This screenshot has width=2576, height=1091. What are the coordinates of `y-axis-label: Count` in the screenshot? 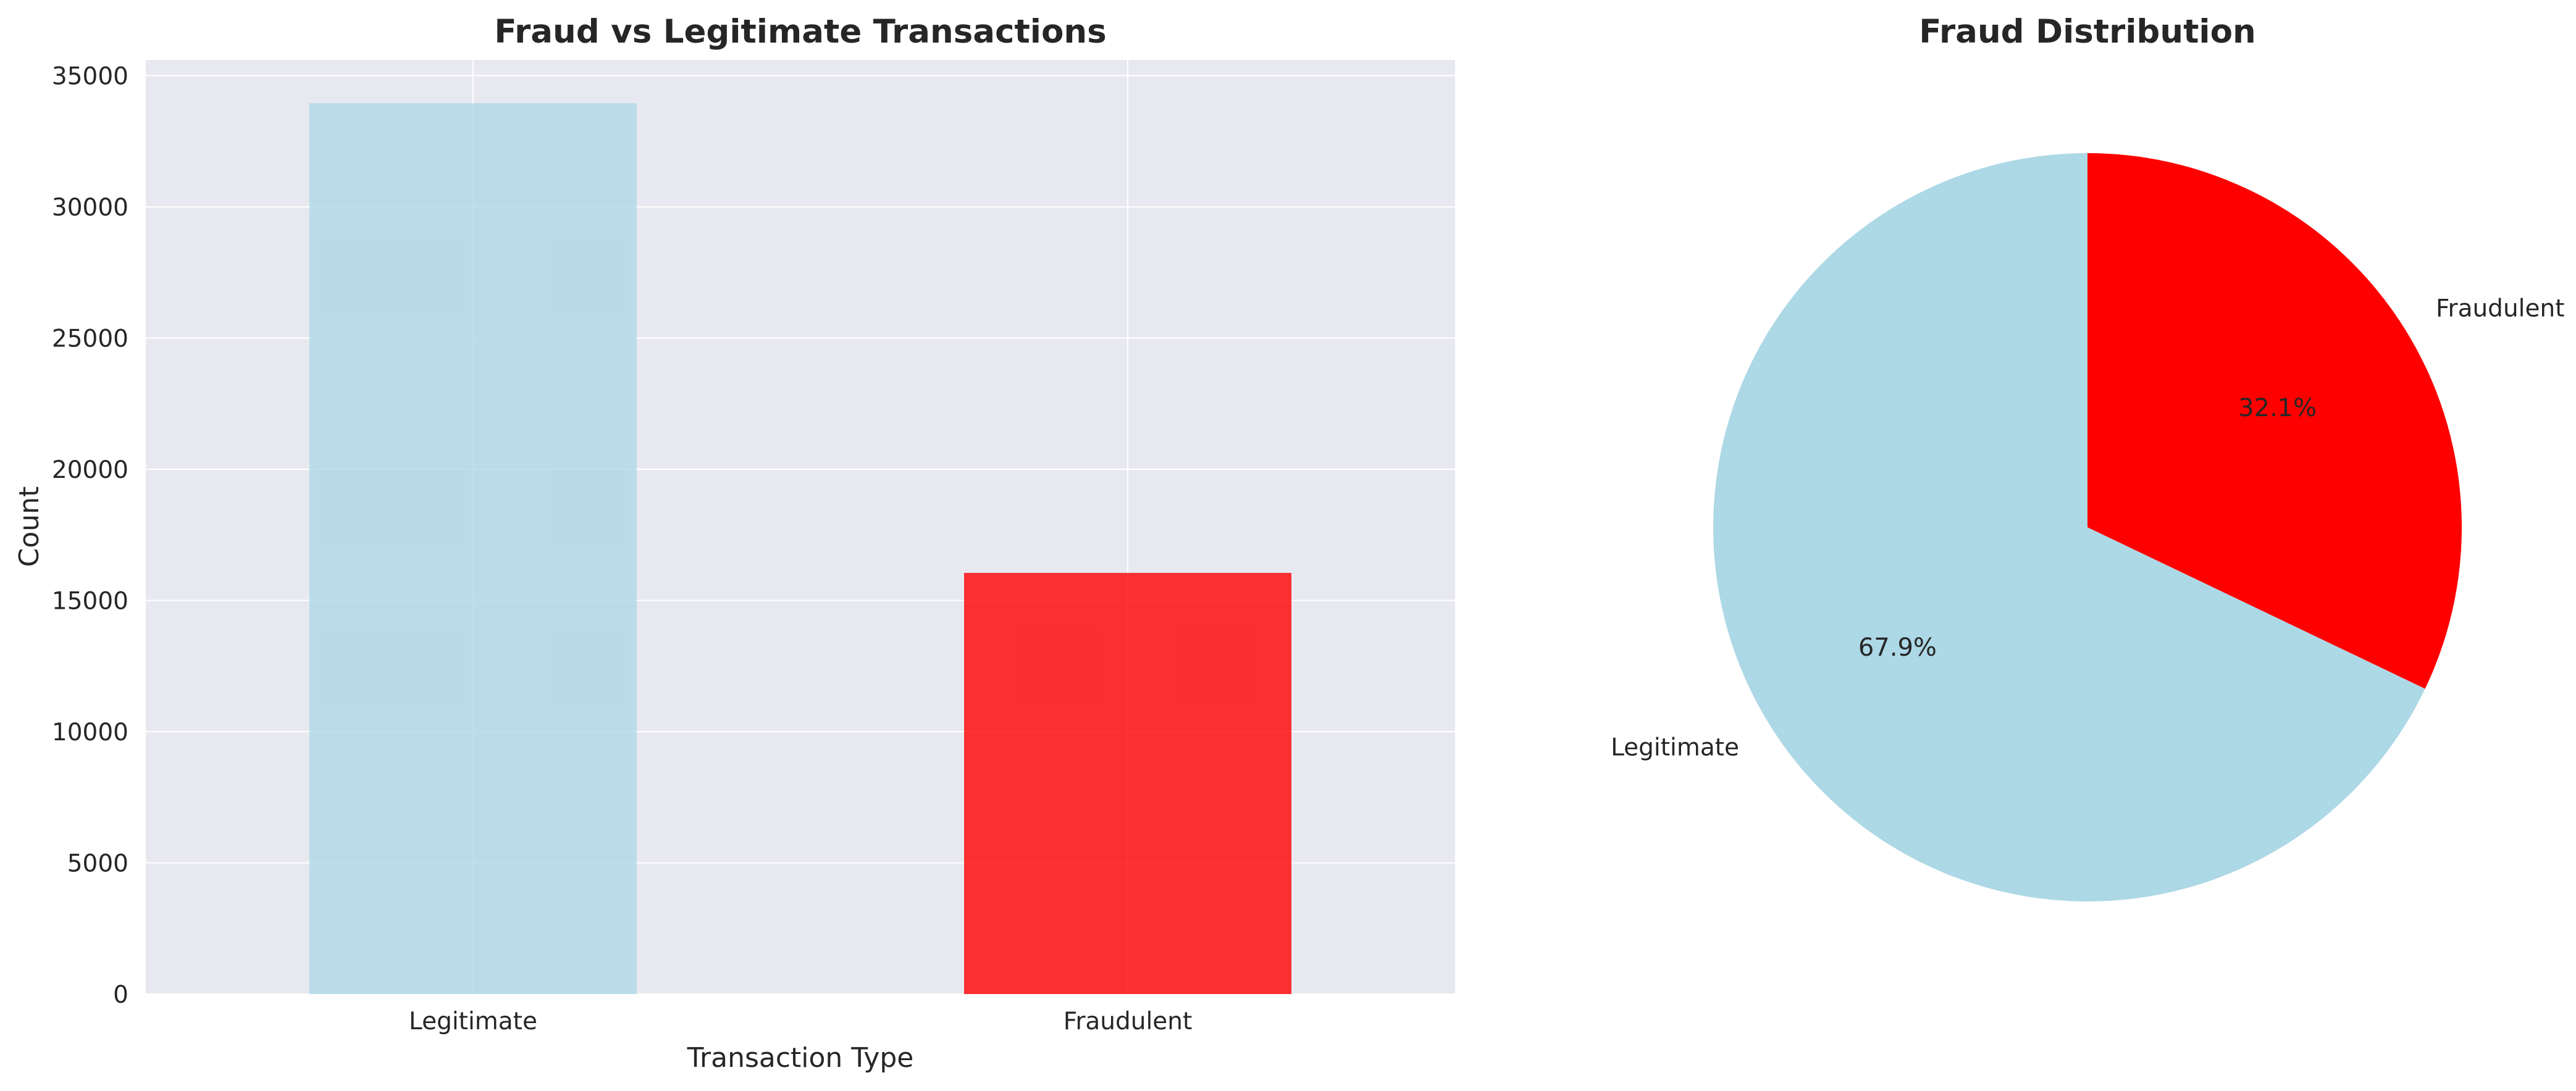 It's located at (30, 527).